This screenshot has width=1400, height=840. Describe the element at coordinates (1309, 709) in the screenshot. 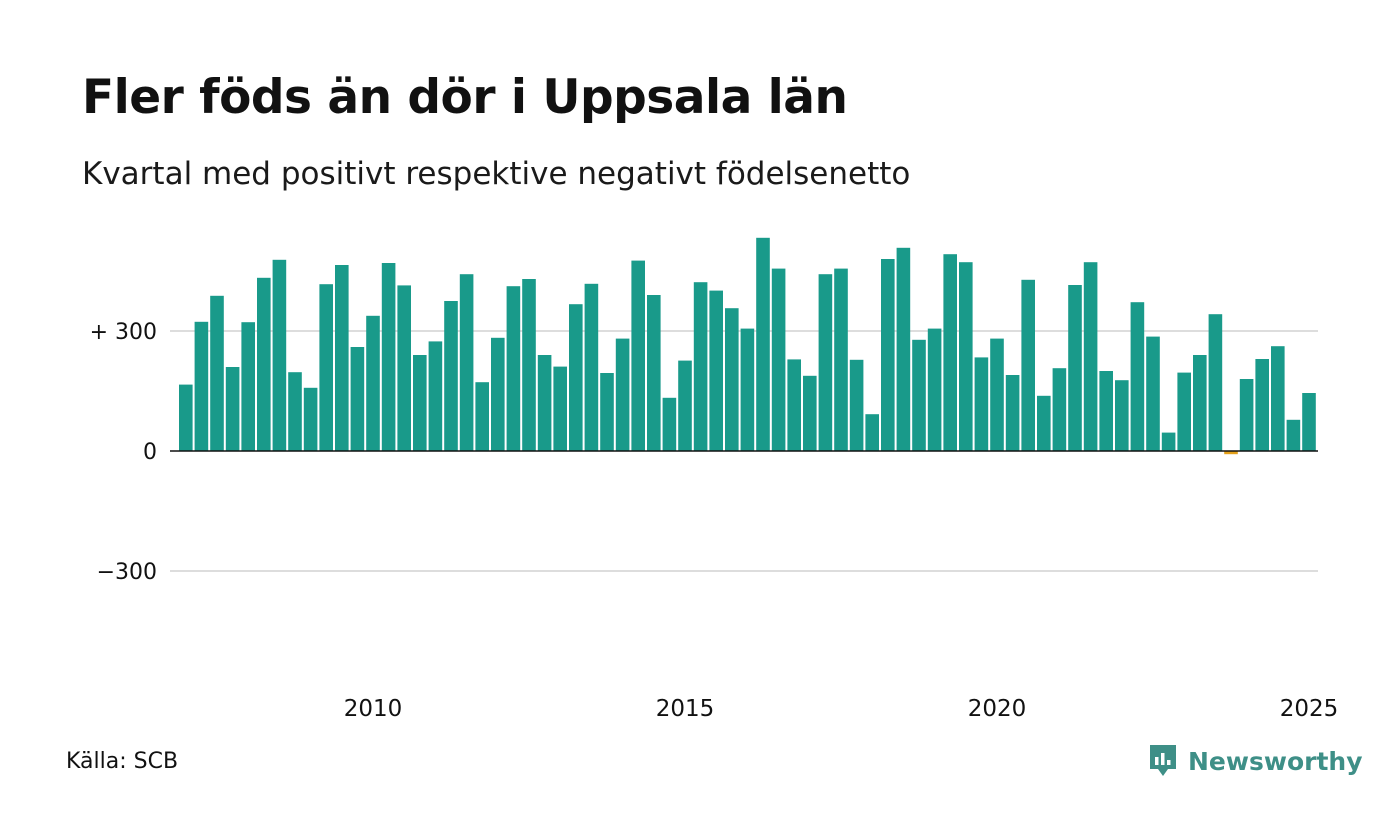

I see `x-tick-label: 2025` at that location.